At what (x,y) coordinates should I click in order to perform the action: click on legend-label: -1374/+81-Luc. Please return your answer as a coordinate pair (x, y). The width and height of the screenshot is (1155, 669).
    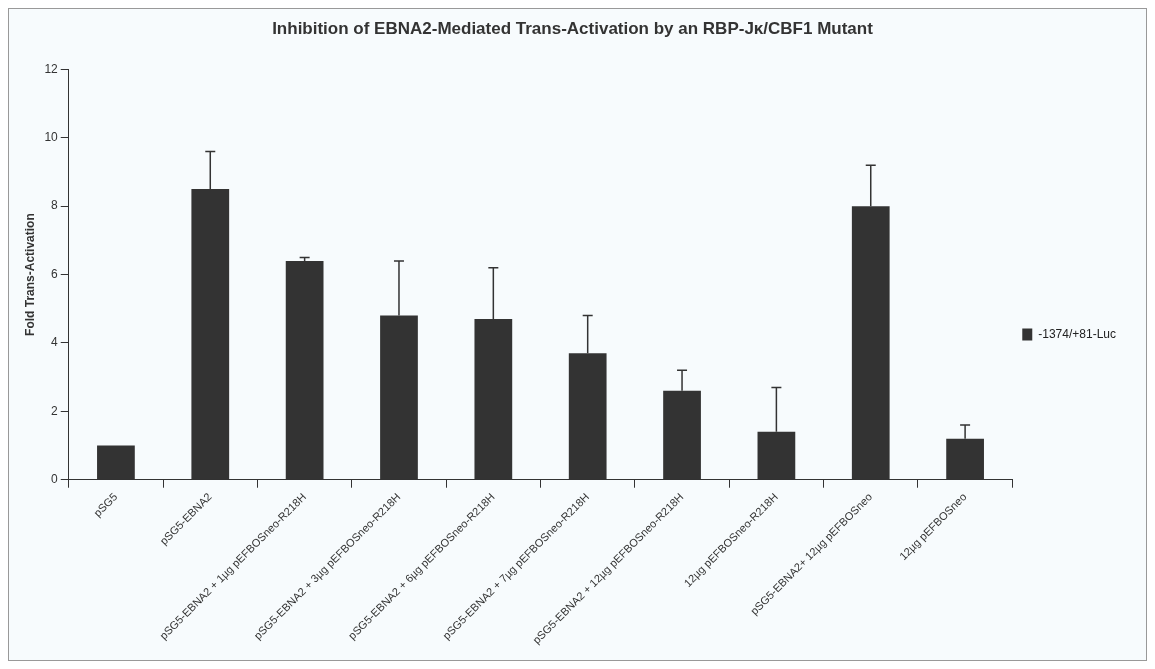
    Looking at the image, I should click on (1077, 333).